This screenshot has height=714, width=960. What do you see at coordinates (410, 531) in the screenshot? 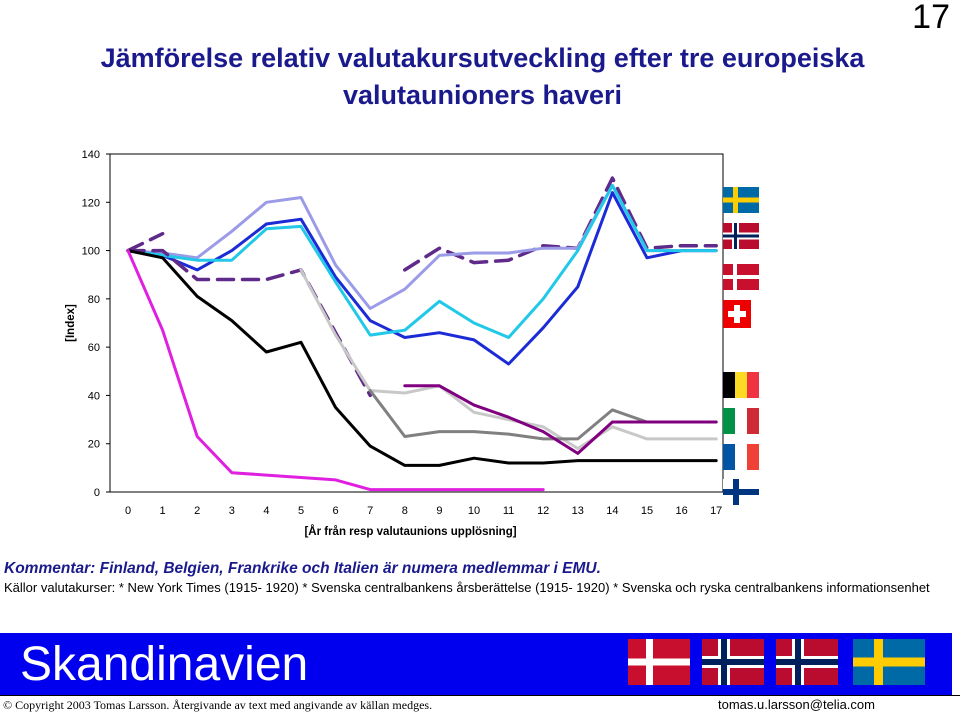
I see `x-axis-label: [År från resp valutaunions upplösning]` at bounding box center [410, 531].